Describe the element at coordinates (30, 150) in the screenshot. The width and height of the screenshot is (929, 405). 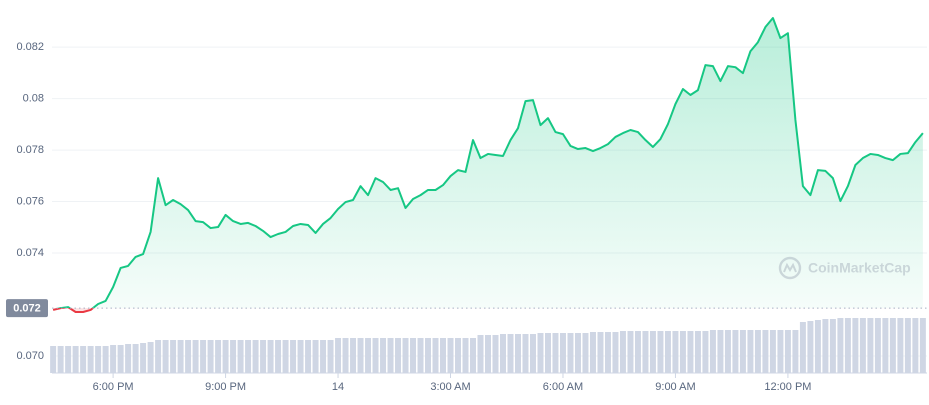
I see `y-tick-label: 0.078` at that location.